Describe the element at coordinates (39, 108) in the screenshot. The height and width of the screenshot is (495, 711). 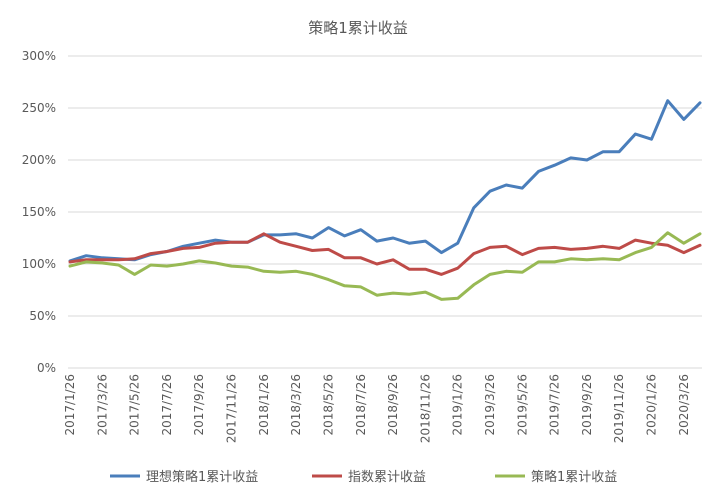
I see `y-tick-label: 250%` at that location.